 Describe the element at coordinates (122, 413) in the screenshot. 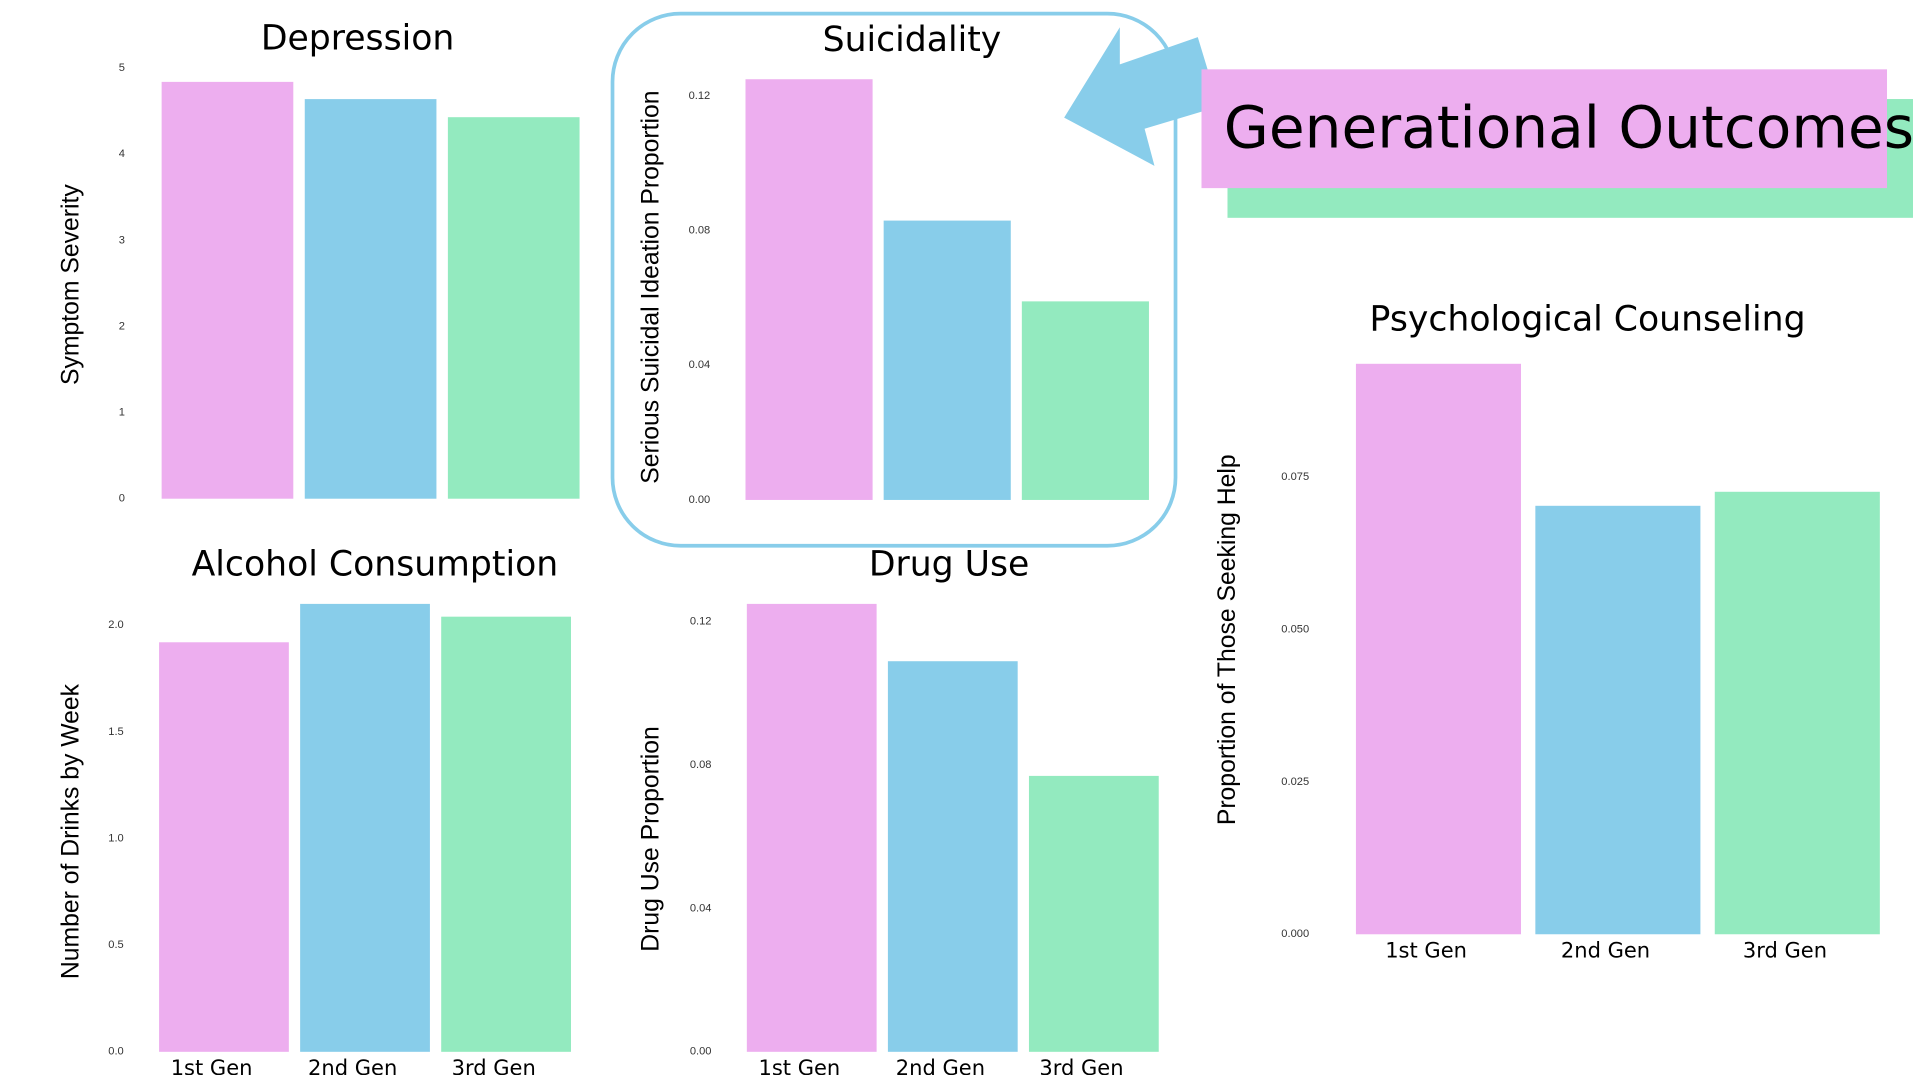

I see `y-tick-label: 1` at that location.